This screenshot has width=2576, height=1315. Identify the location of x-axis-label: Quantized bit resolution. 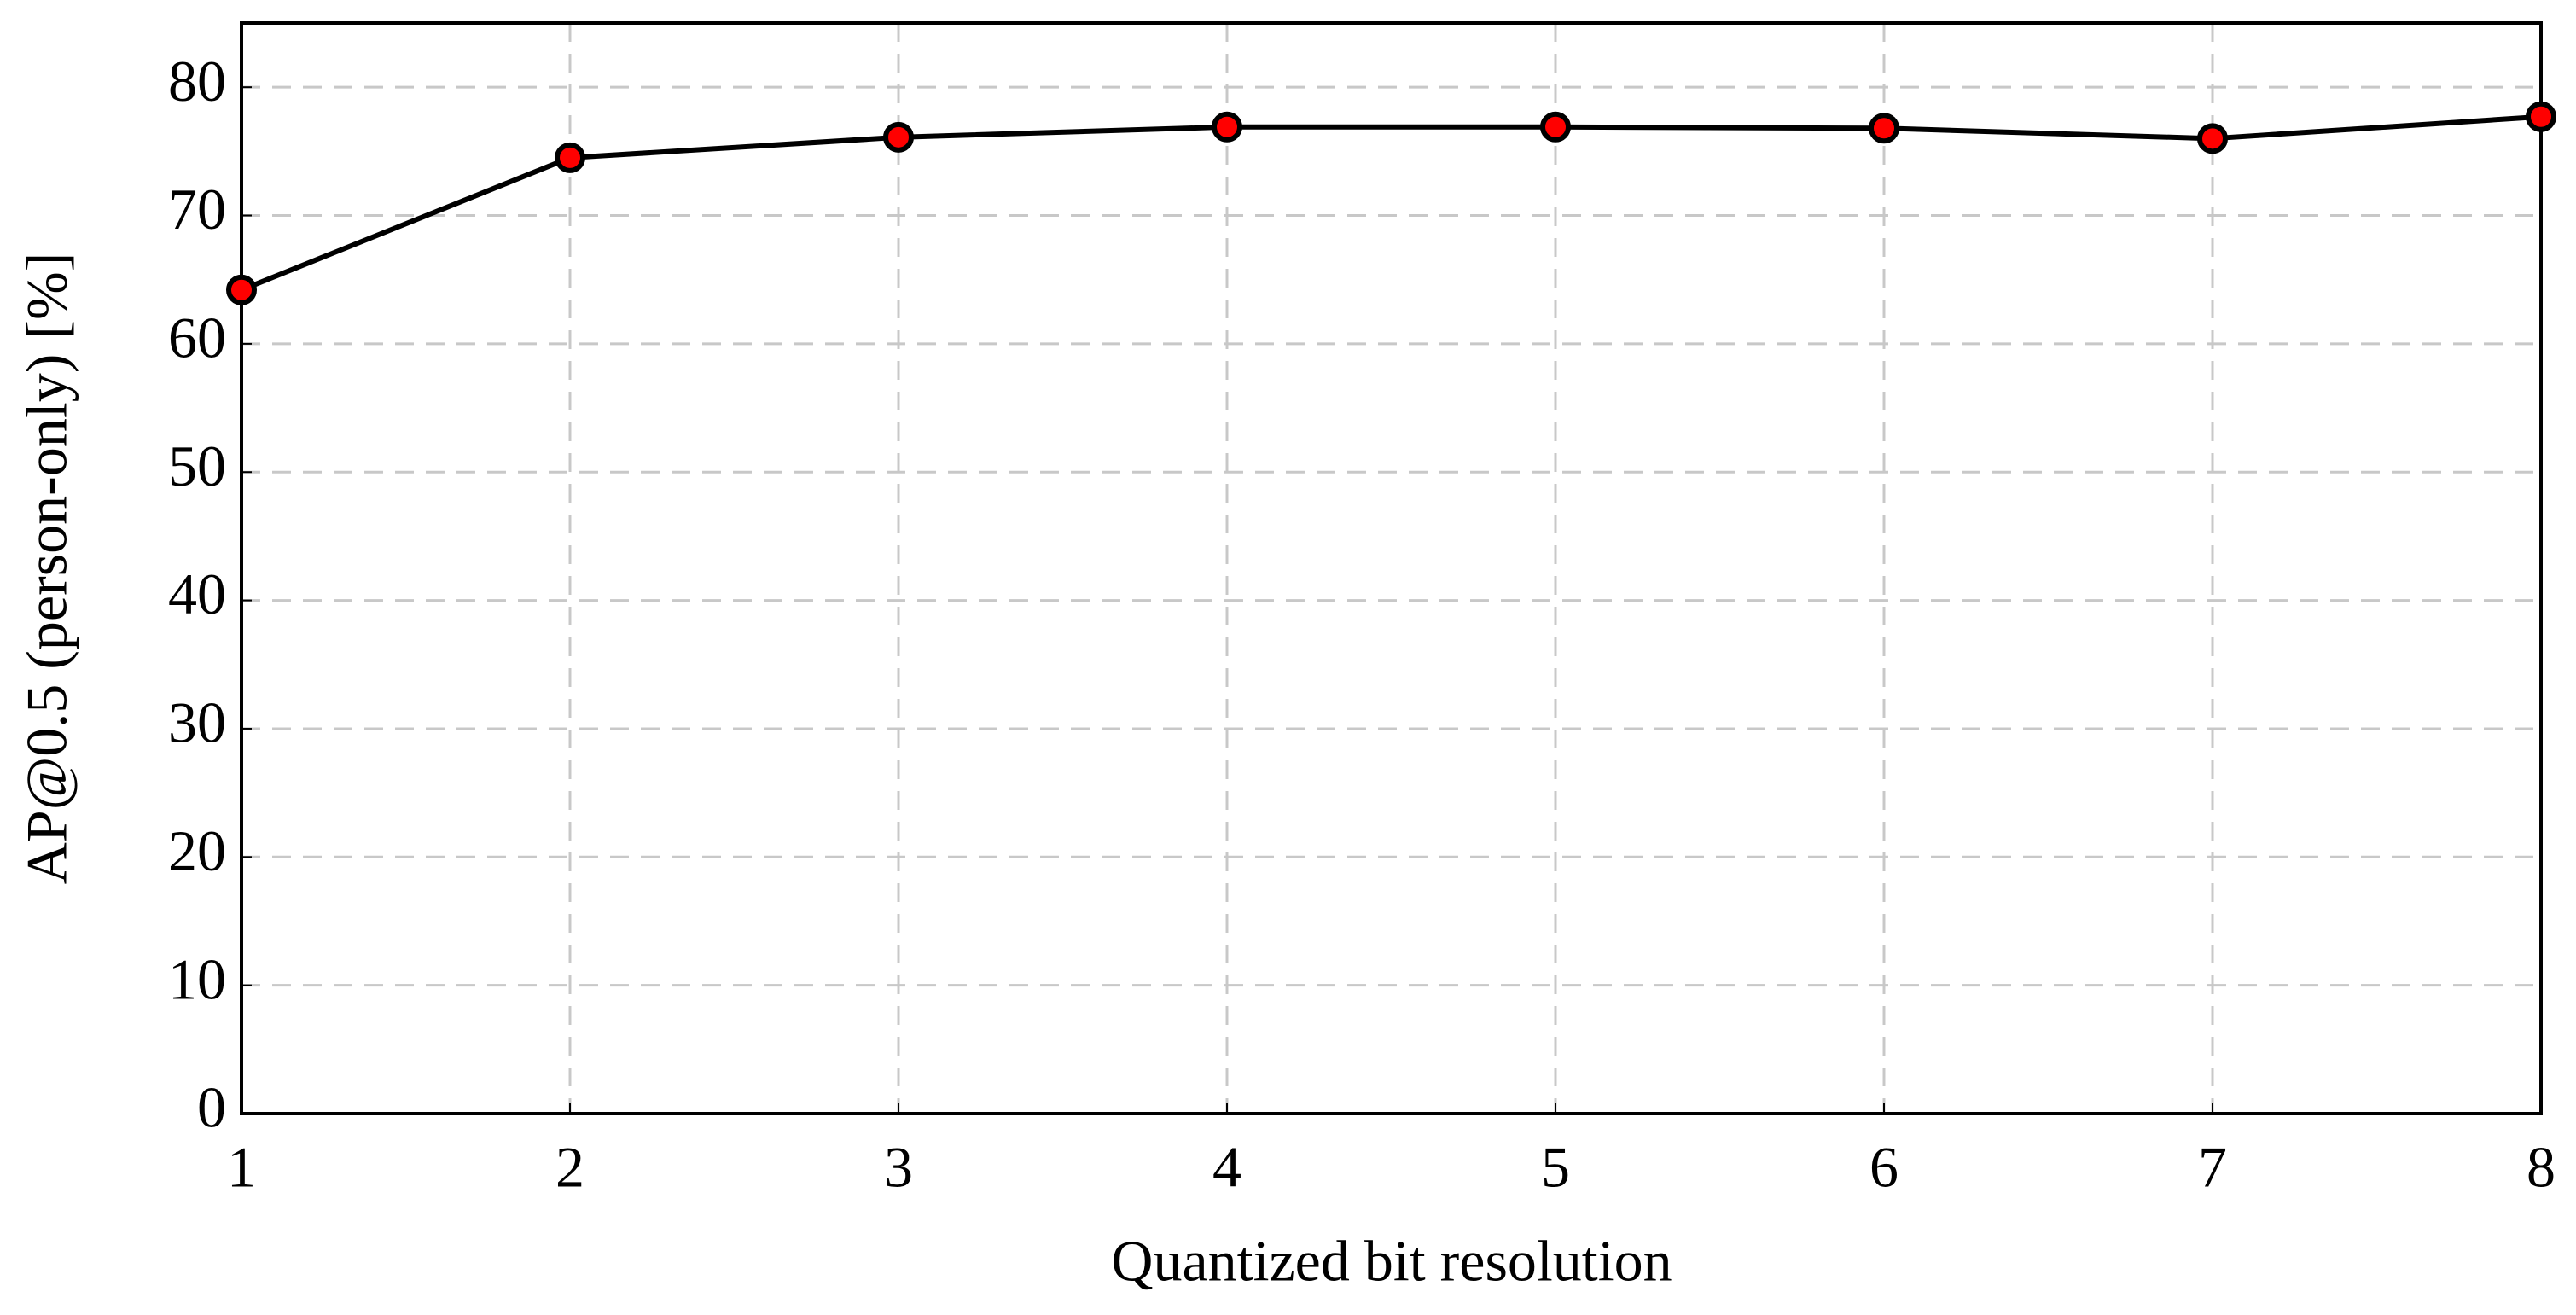
(1391, 1261).